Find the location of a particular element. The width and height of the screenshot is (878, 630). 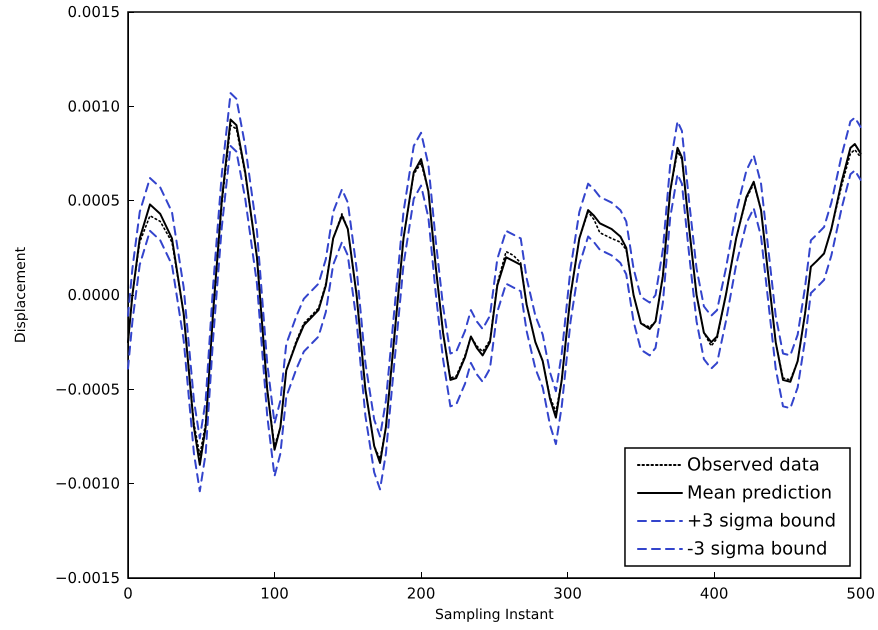

y-tick-label: −0.0010 is located at coordinates (87, 483).